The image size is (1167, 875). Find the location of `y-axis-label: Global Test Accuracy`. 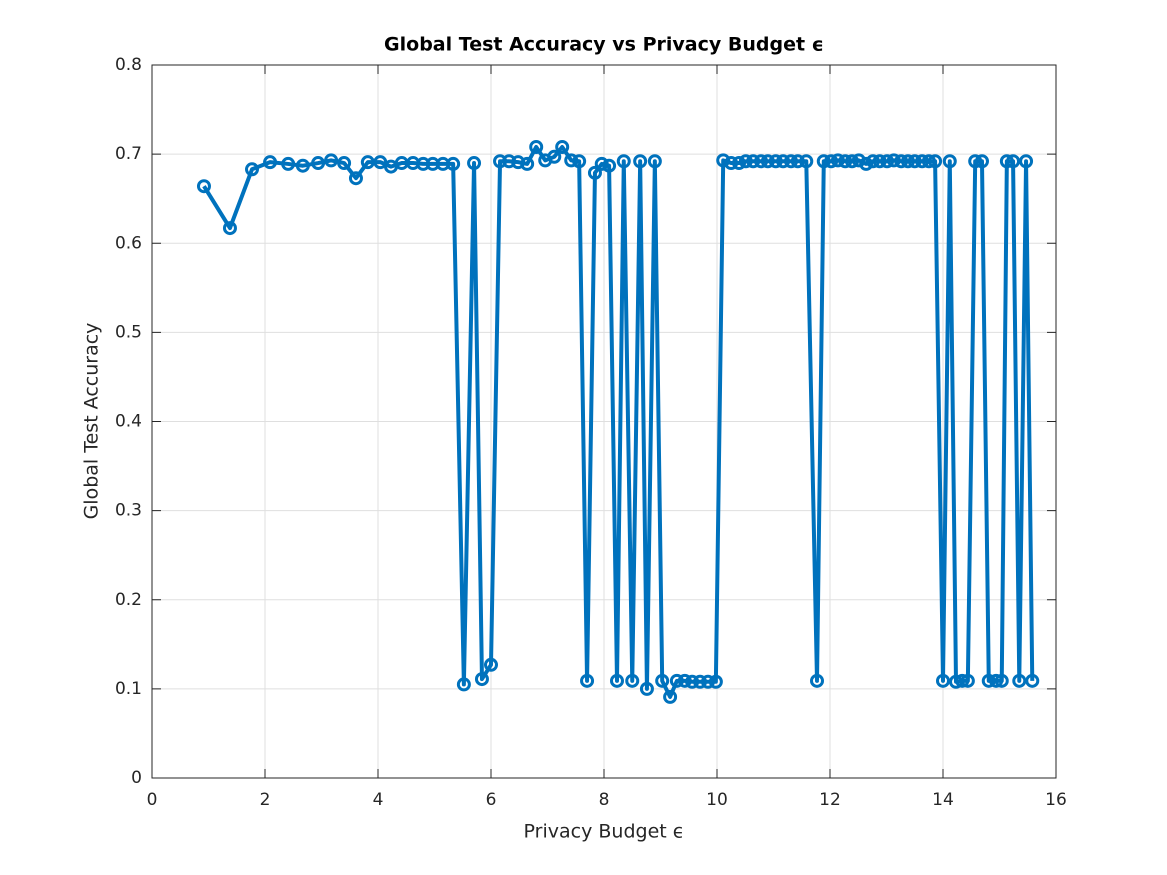

y-axis-label: Global Test Accuracy is located at coordinates (92, 421).